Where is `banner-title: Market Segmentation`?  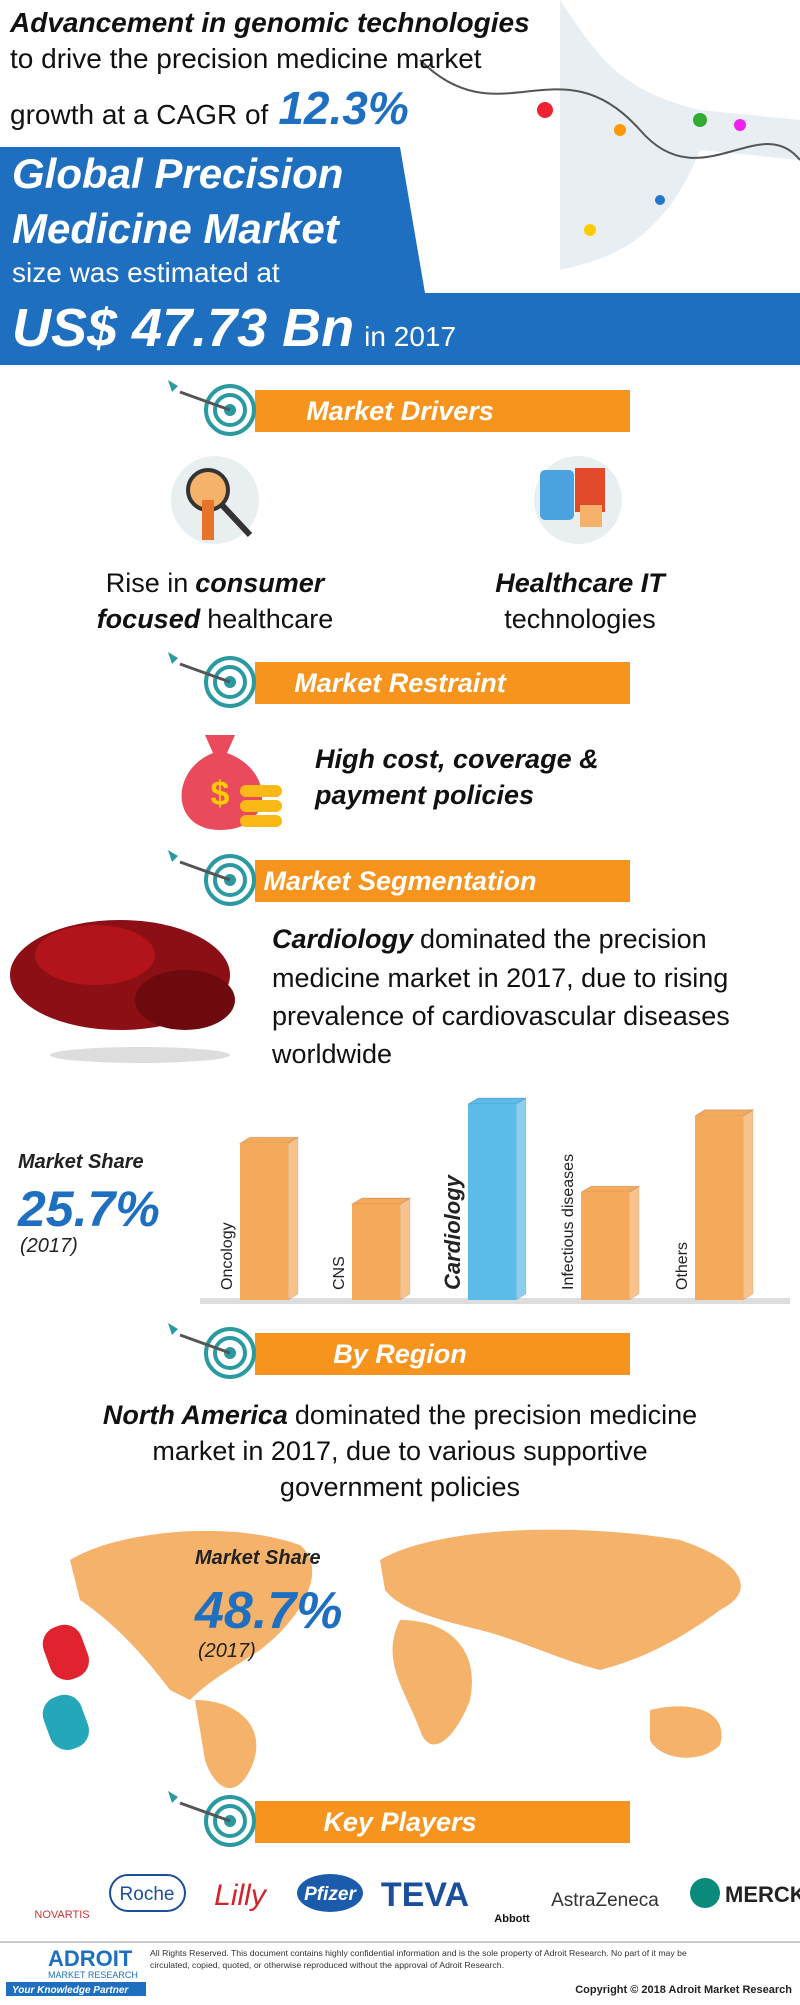 banner-title: Market Segmentation is located at coordinates (399, 881).